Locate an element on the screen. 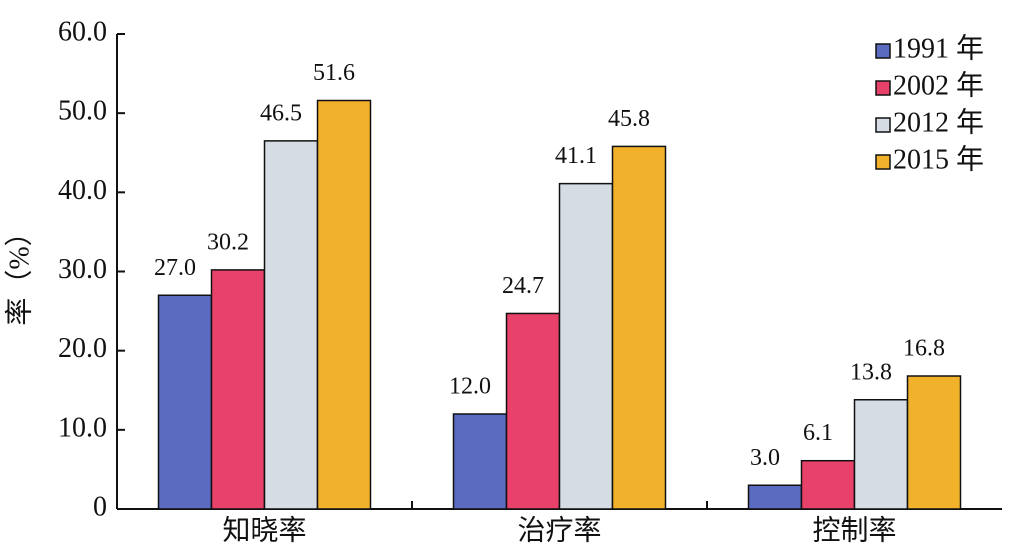 Image resolution: width=1015 pixels, height=554 pixels. x-tick-label: 控制率 is located at coordinates (854, 530).